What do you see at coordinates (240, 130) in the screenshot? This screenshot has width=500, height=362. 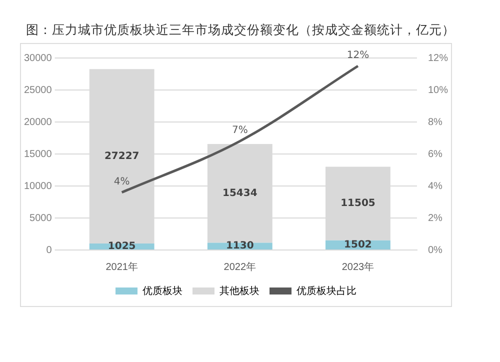 I see `data-label: 7%` at bounding box center [240, 130].